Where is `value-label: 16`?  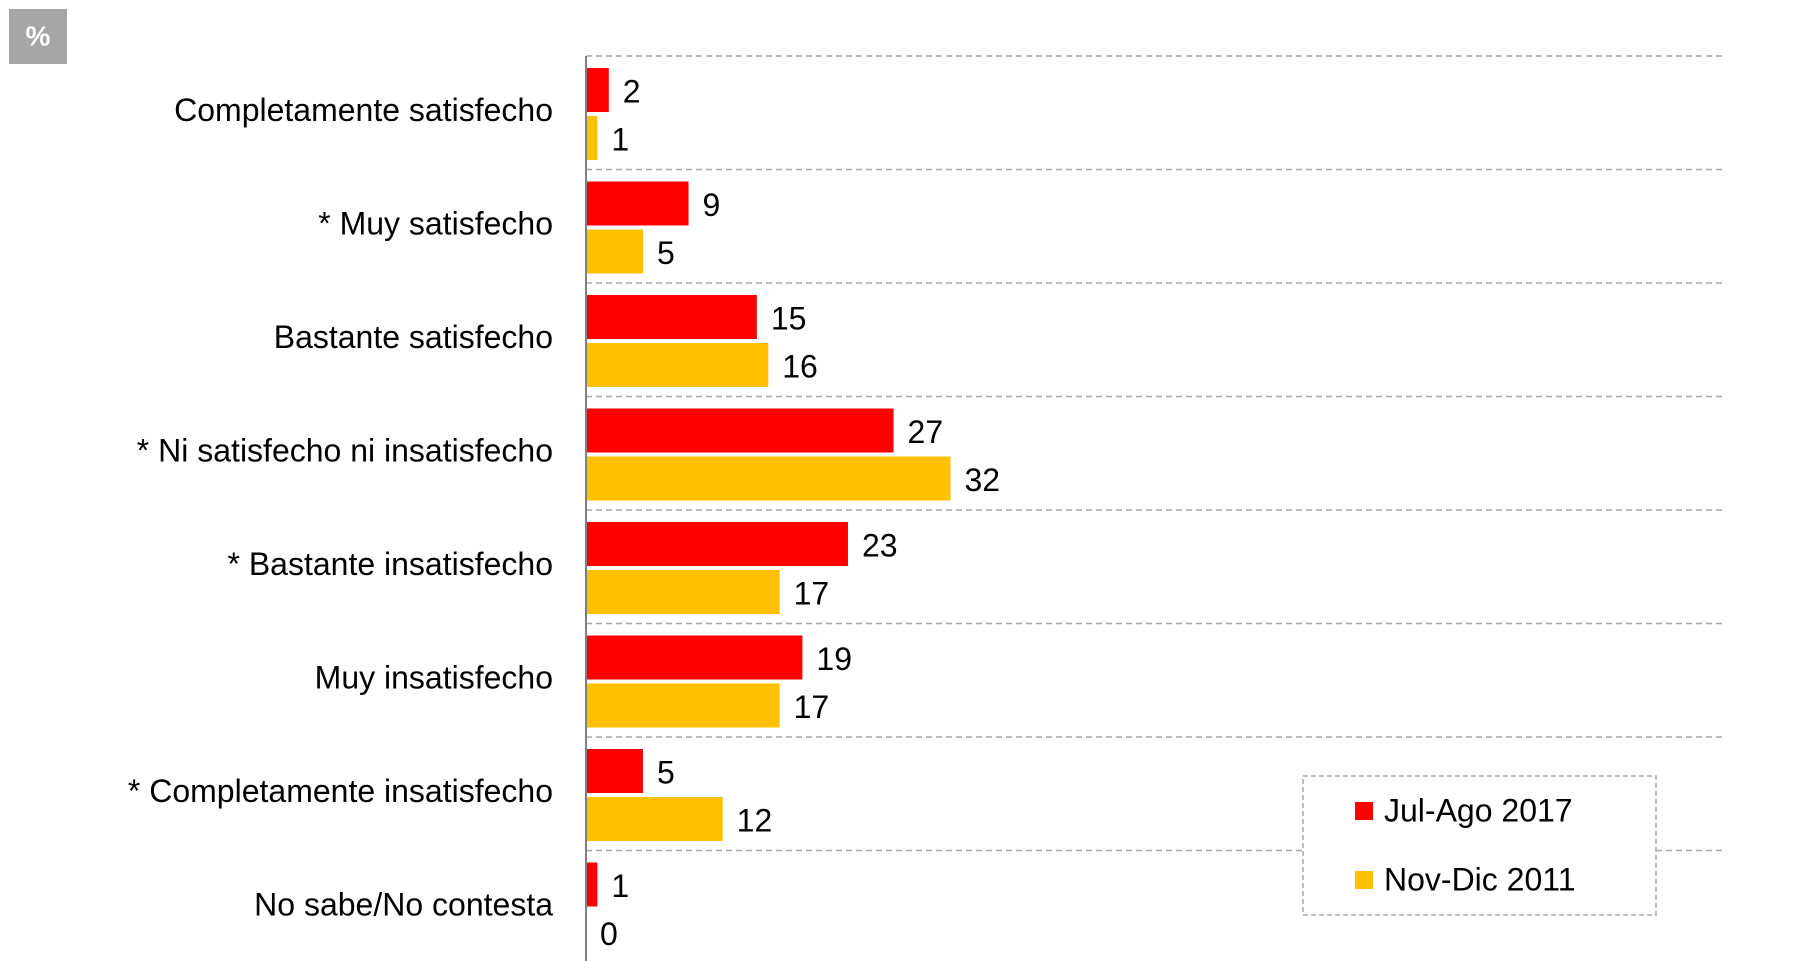
value-label: 16 is located at coordinates (800, 366).